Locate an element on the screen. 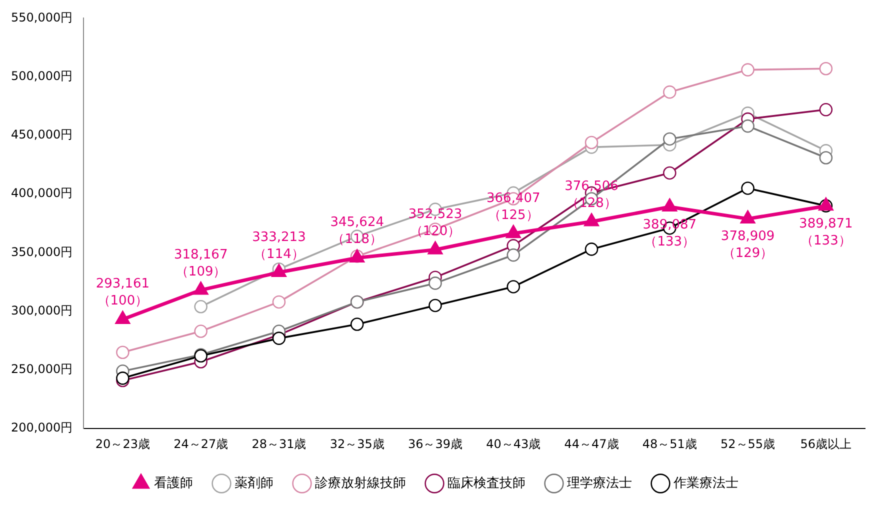  x-tick-label: 24～27歳 is located at coordinates (201, 443).